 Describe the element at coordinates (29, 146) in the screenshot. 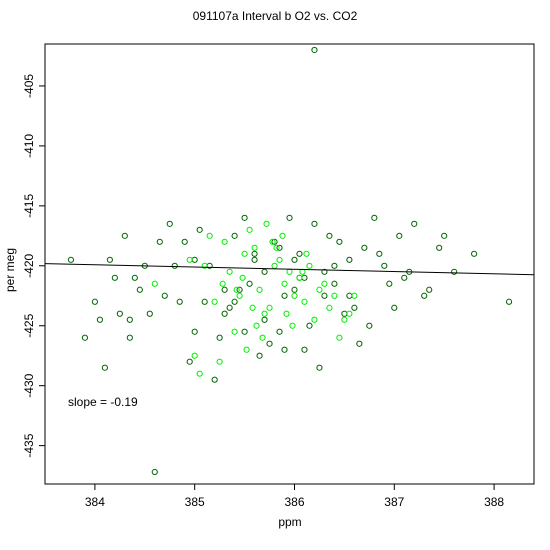

I see `y-tick-label: -410` at that location.